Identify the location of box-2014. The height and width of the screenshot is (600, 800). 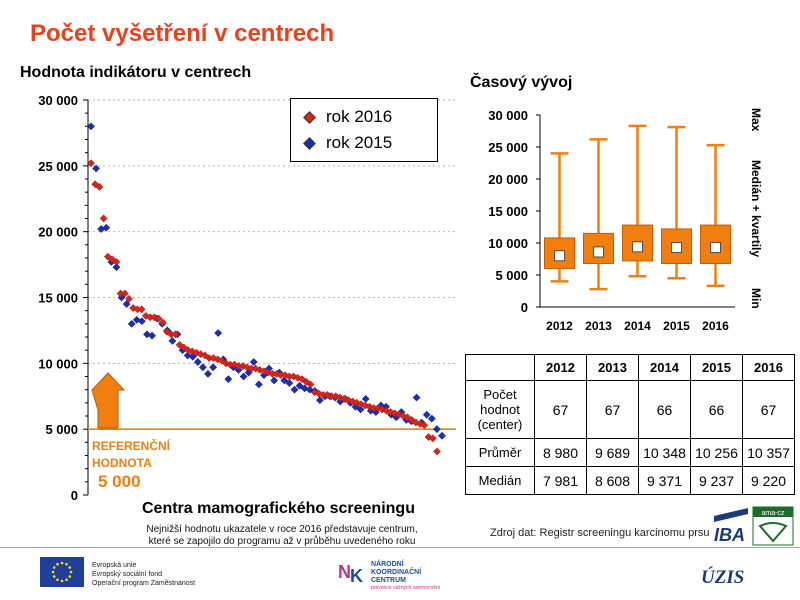
(637, 201).